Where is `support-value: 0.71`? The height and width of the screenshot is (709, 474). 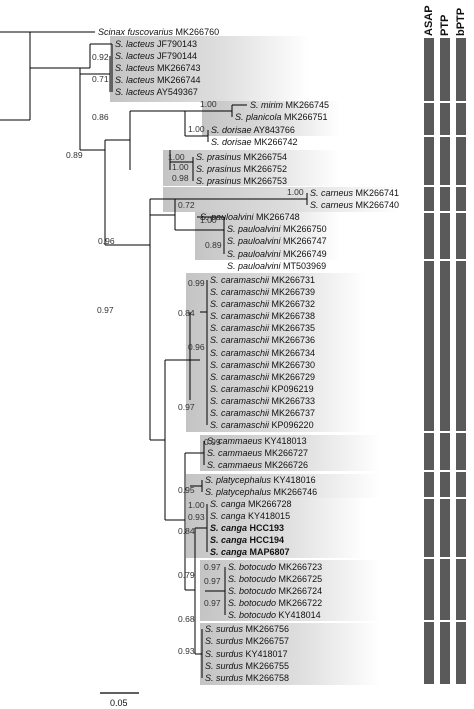 support-value: 0.71 is located at coordinates (100, 79).